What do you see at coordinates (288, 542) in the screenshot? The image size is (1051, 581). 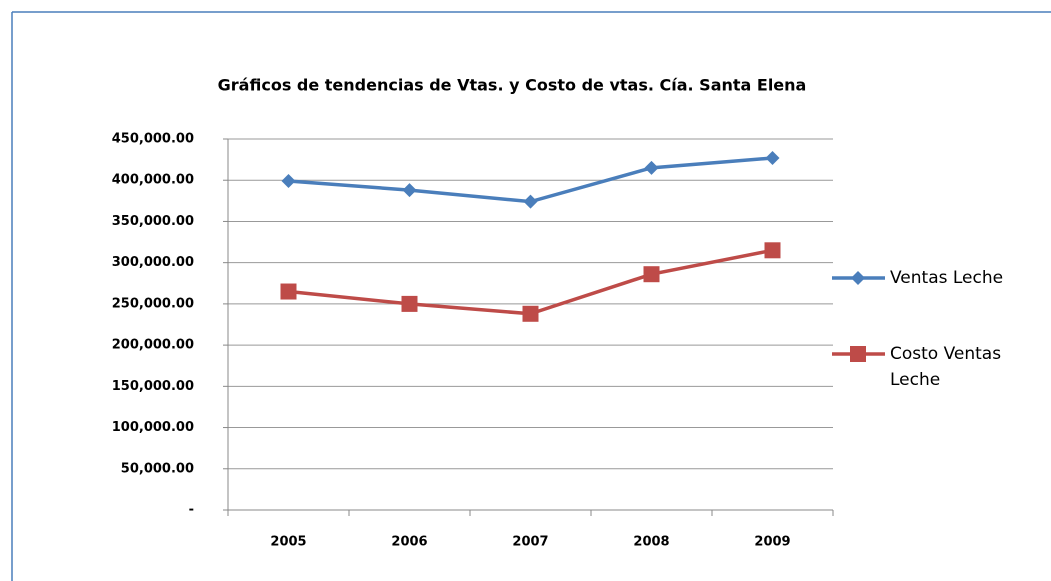 I see `x-tick-label: 2005` at bounding box center [288, 542].